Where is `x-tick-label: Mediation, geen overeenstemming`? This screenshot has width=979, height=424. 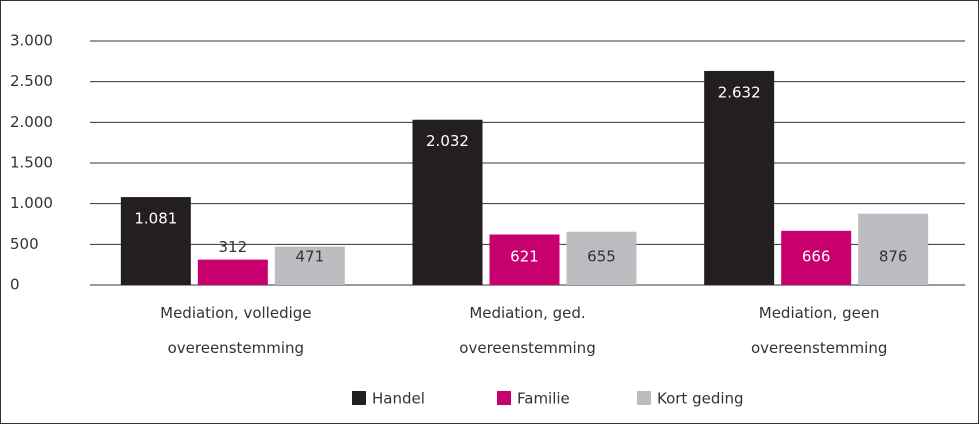
x-tick-label: Mediation, geen overeenstemming is located at coordinates (819, 330).